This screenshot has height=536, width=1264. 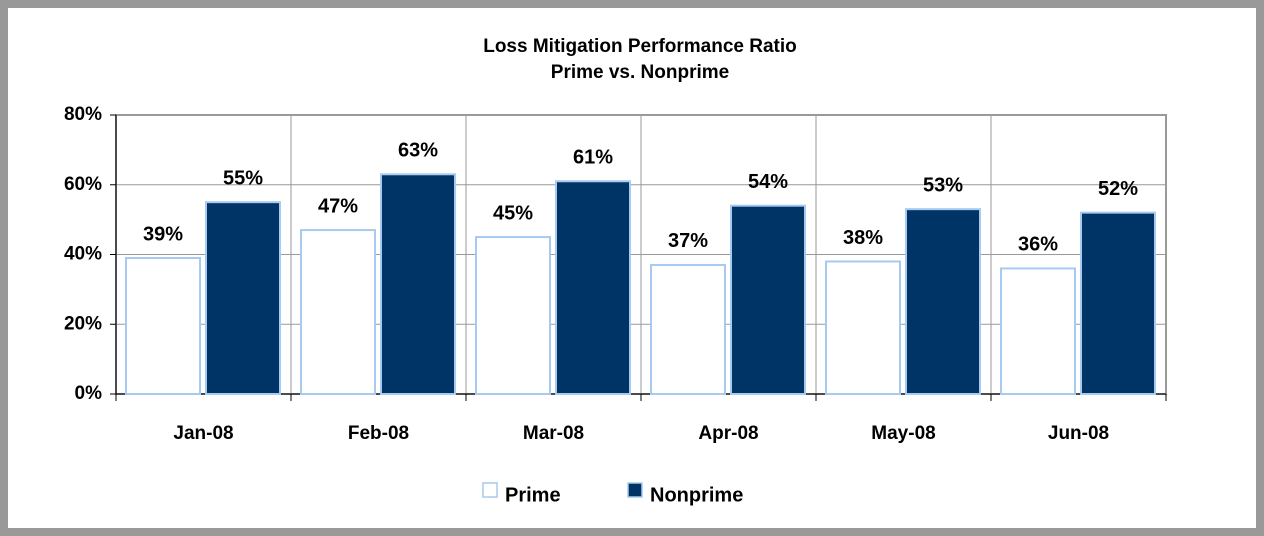 I want to click on chart-title: Loss Mitigation Performance Ratio, so click(x=640, y=46).